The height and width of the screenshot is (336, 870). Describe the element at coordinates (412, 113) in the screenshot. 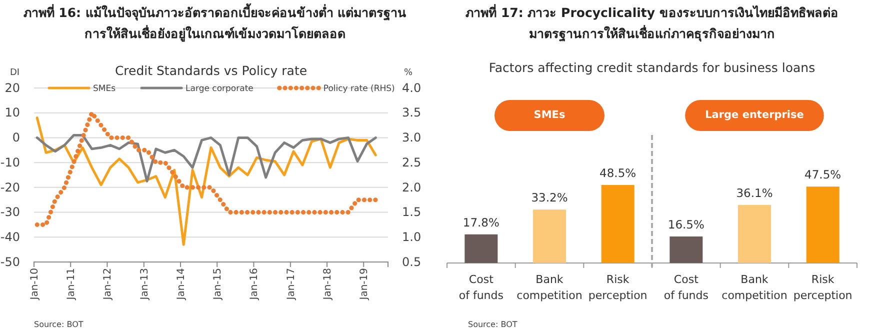

I see `y2-tick-label: 3.5` at that location.